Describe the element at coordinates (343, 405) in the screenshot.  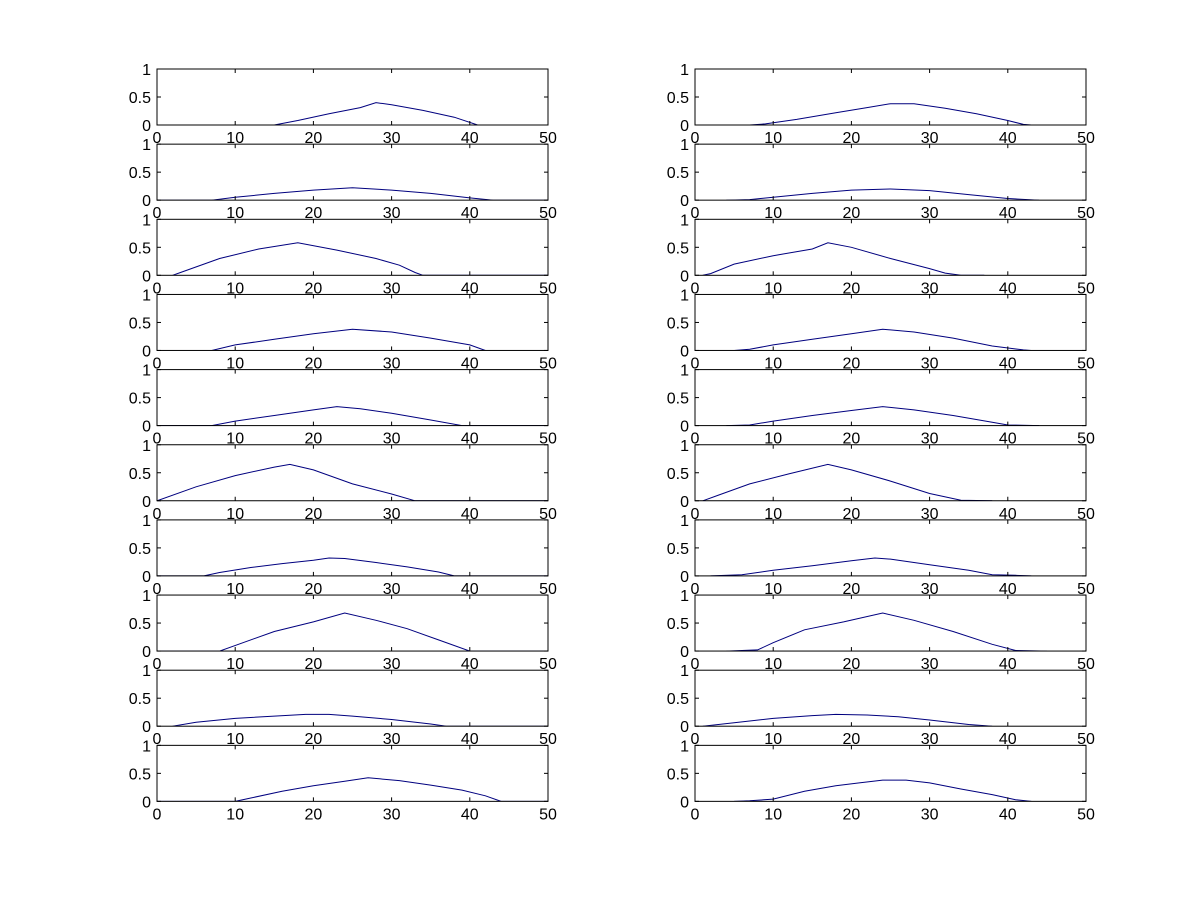
I see `subplot-left-5: 0 10 20 30 40 50 0 0.5 1` at that location.